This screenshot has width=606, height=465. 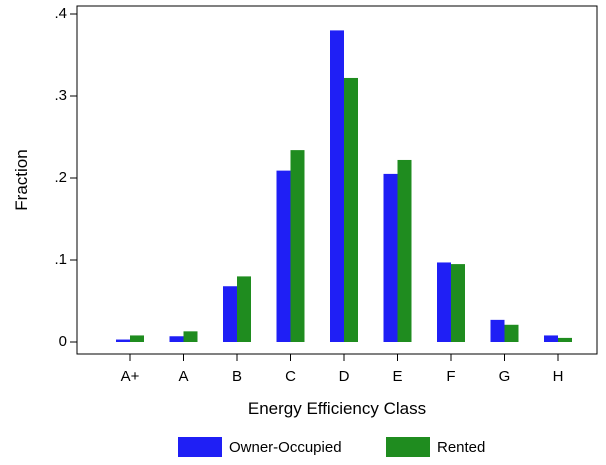 What do you see at coordinates (230, 314) in the screenshot?
I see `bar-owner-occupied-B` at bounding box center [230, 314].